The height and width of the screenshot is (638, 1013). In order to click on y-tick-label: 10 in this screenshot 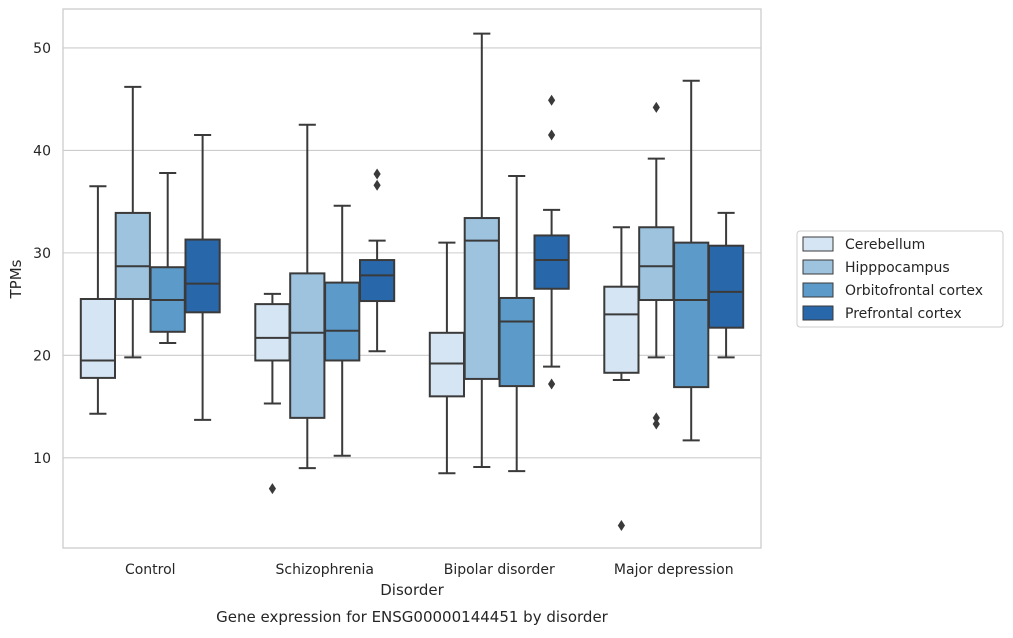, I will do `click(42, 459)`.